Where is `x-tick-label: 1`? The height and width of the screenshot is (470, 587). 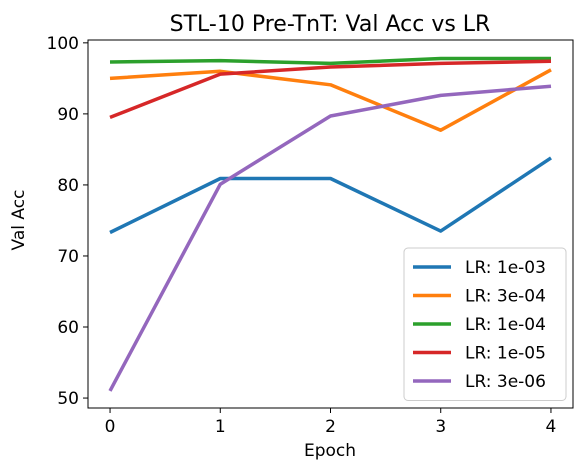
x-tick-label: 1 is located at coordinates (220, 427).